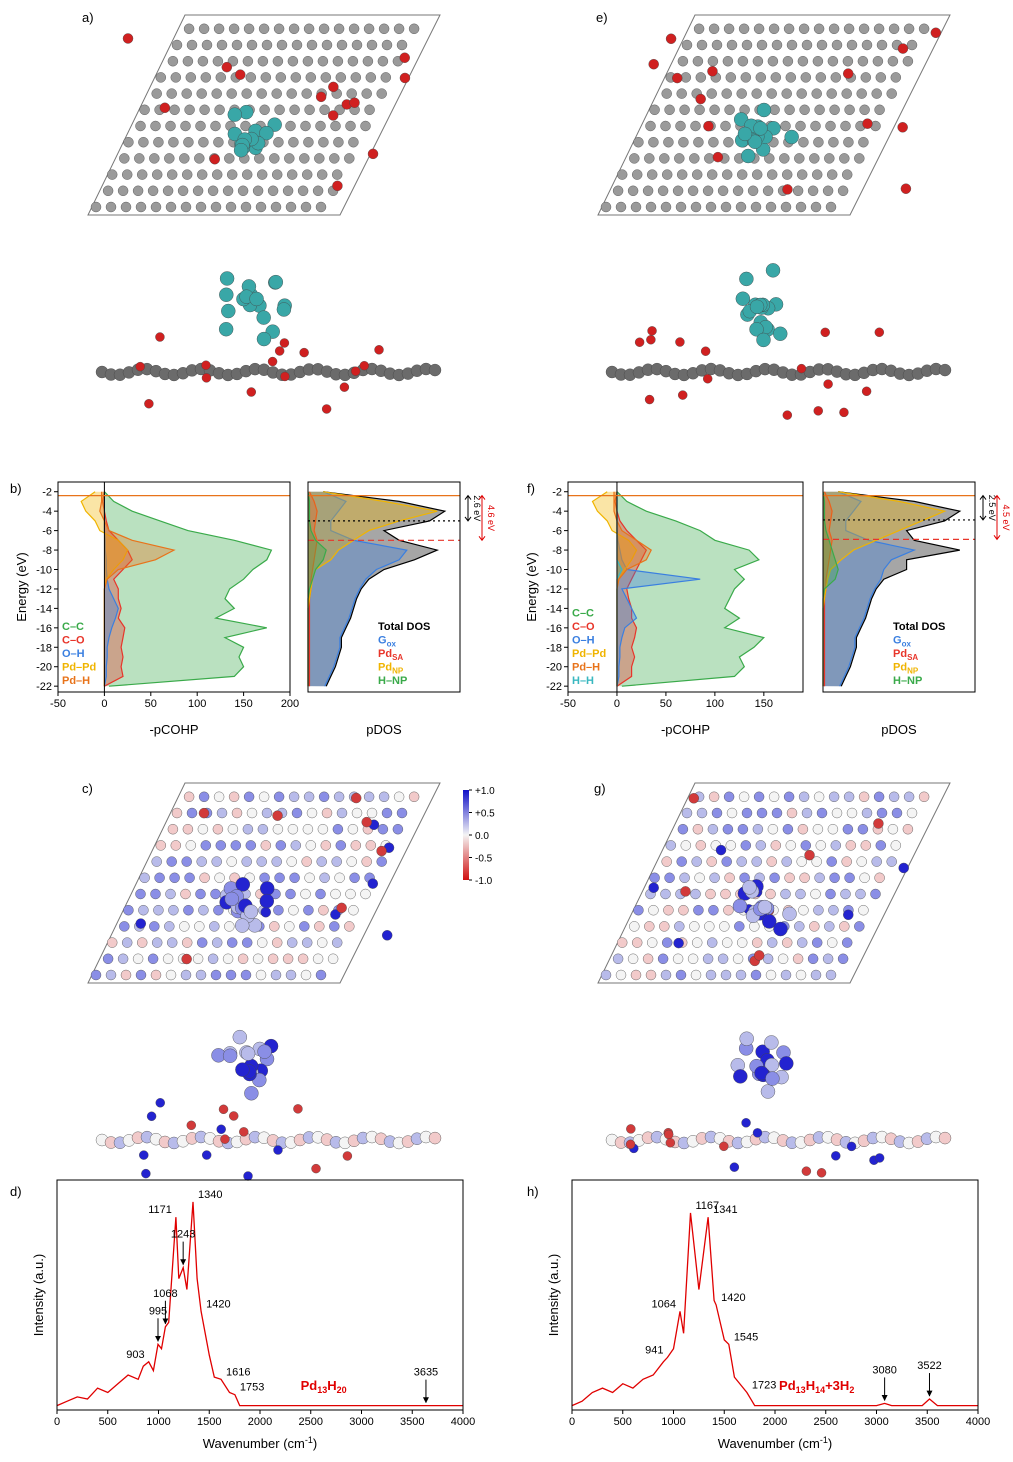 The width and height of the screenshot is (1013, 1462). I want to click on area-fill, so click(188, 589).